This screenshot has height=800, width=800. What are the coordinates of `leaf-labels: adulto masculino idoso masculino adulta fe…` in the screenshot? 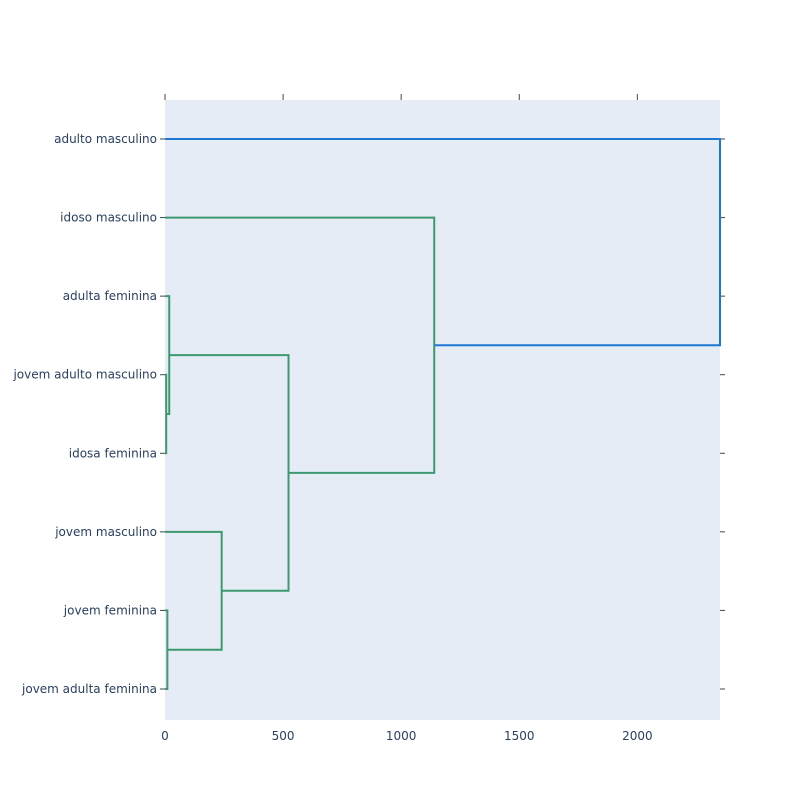 It's located at (84, 414).